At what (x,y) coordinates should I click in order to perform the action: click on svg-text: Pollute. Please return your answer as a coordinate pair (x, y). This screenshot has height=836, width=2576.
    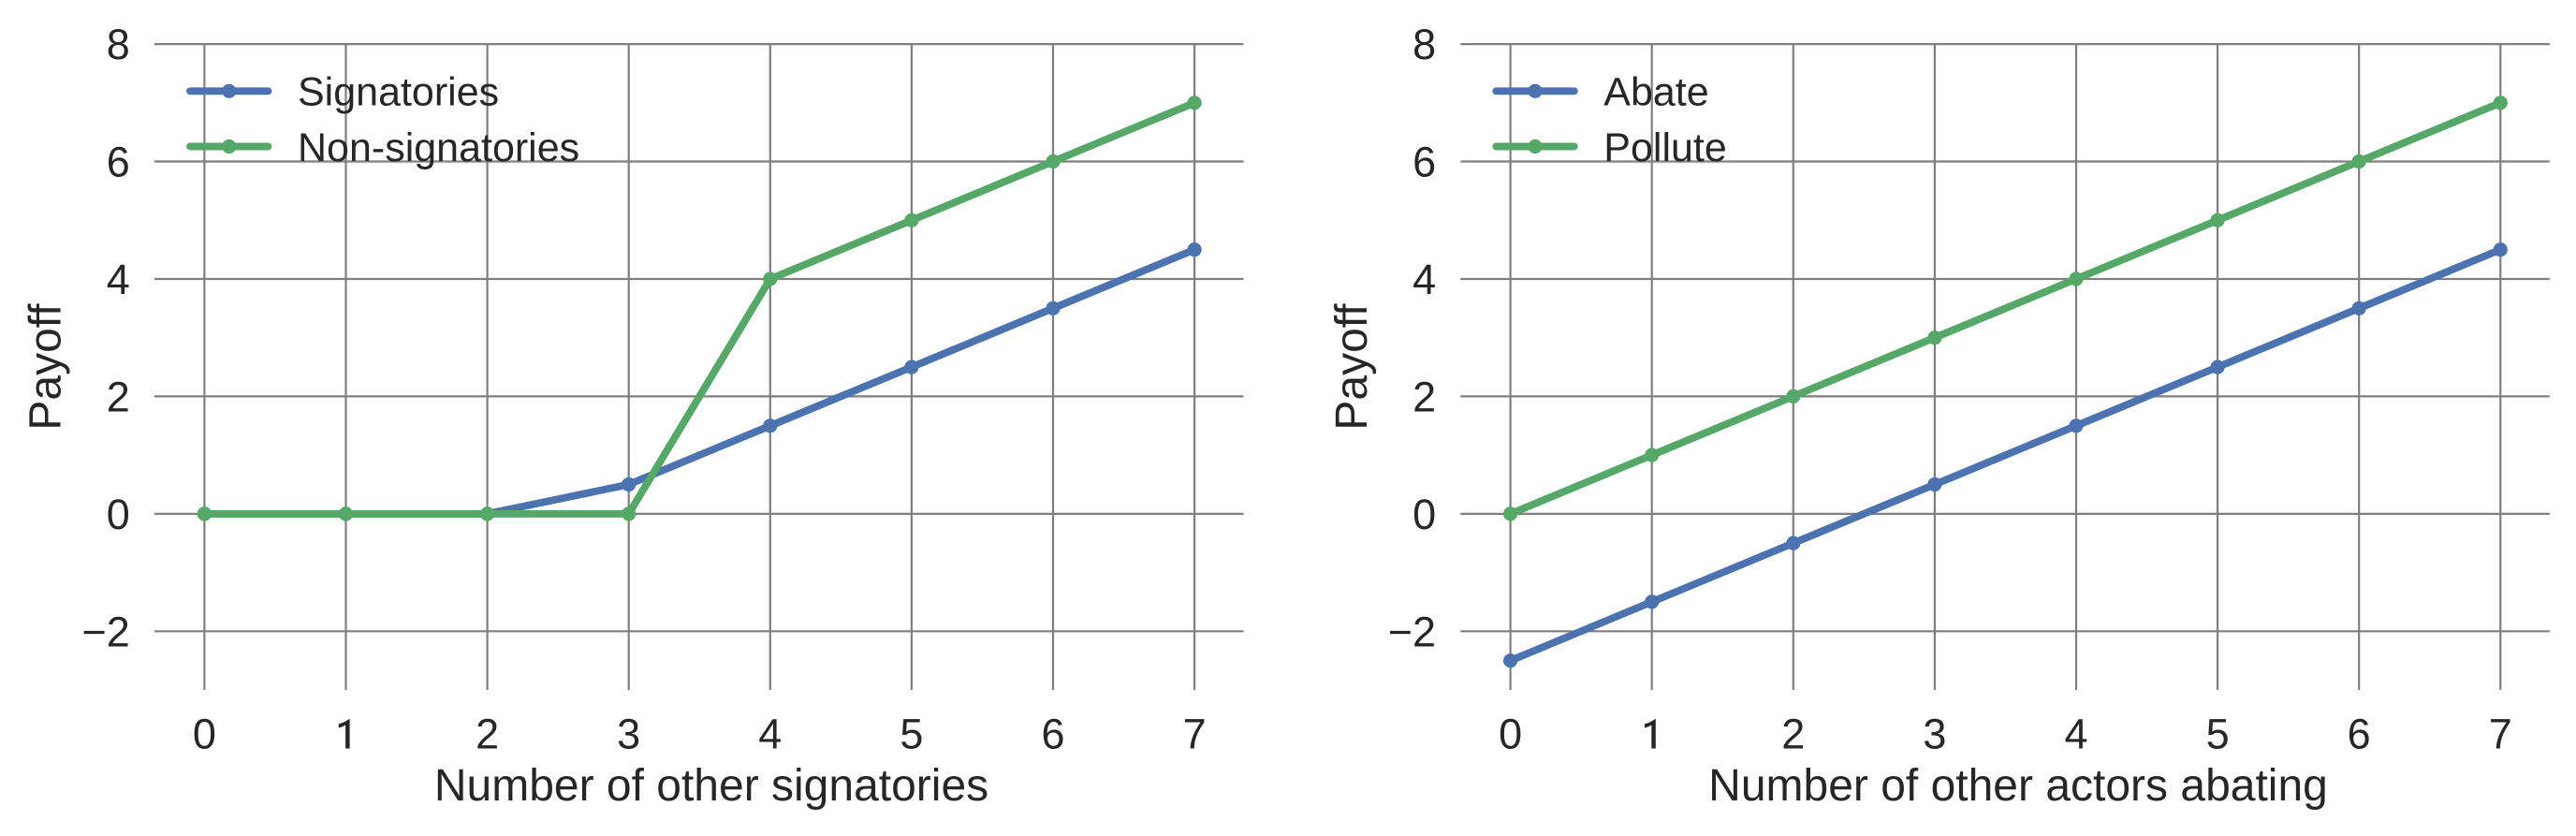
    Looking at the image, I should click on (1664, 147).